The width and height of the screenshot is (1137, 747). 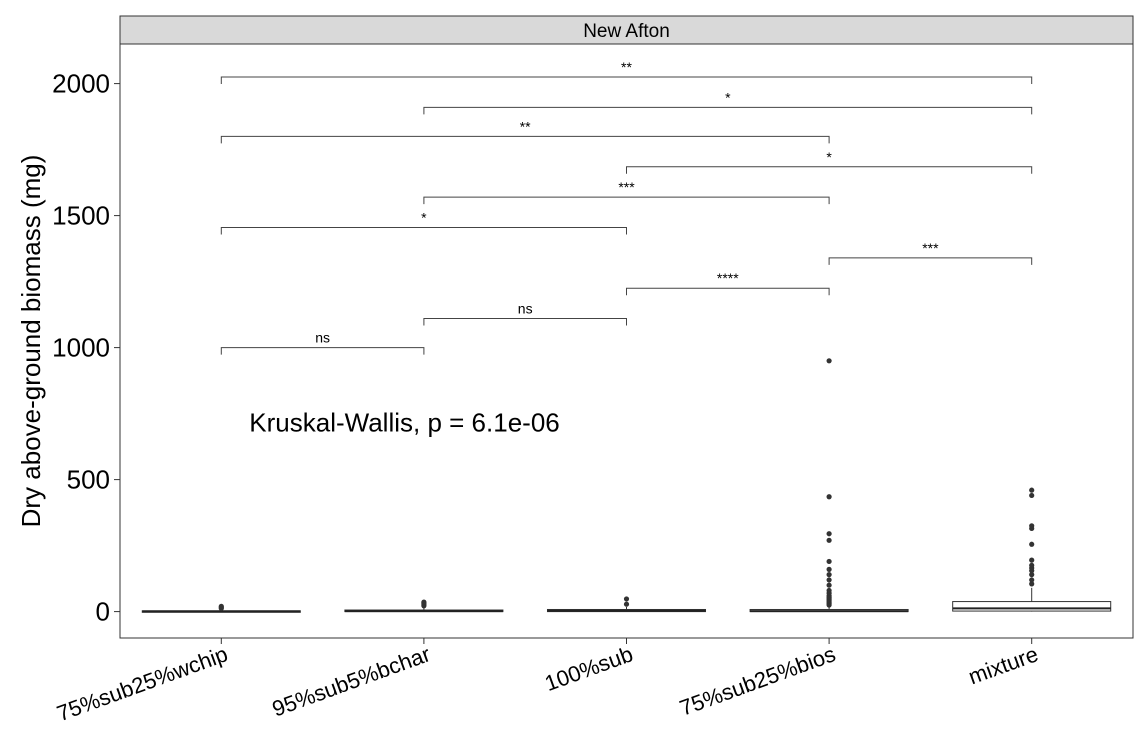 What do you see at coordinates (142, 683) in the screenshot?
I see `x-tick-label: 75%sub25%wchip` at bounding box center [142, 683].